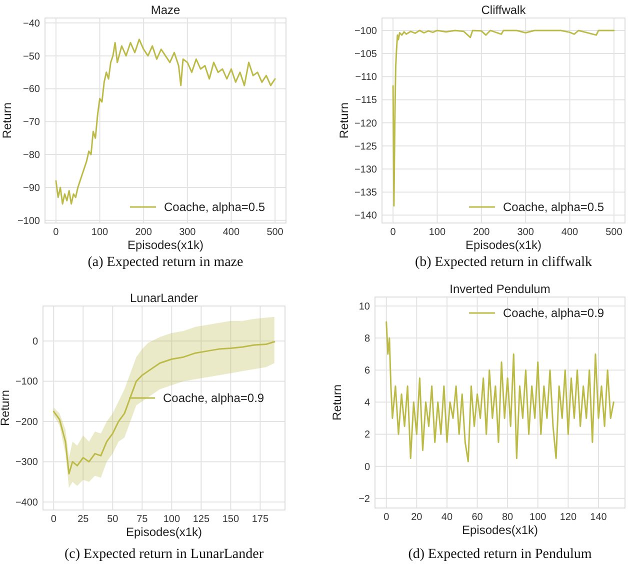 The image size is (631, 572). Describe the element at coordinates (260, 519) in the screenshot. I see `x-tick-label: 175` at that location.